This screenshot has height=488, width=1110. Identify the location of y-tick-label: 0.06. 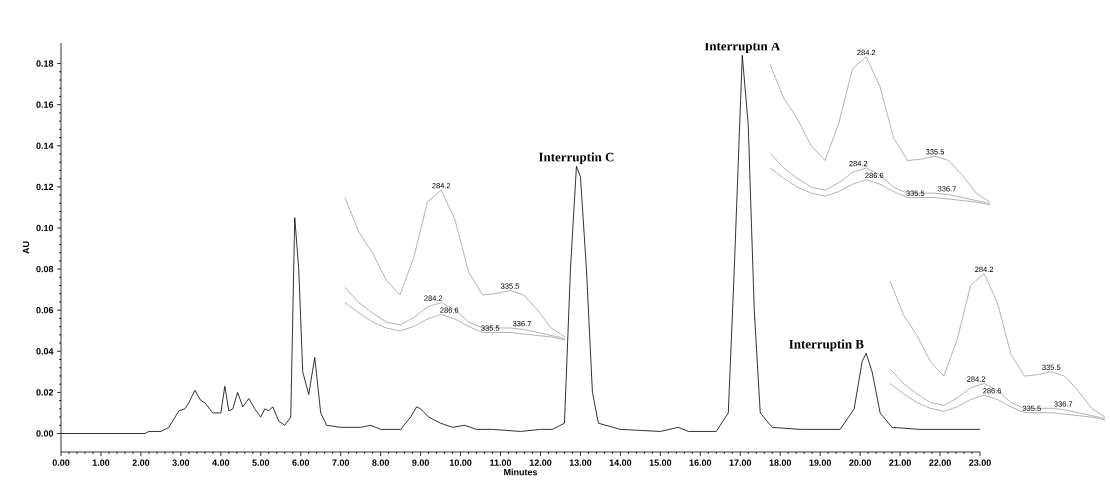
(45, 310).